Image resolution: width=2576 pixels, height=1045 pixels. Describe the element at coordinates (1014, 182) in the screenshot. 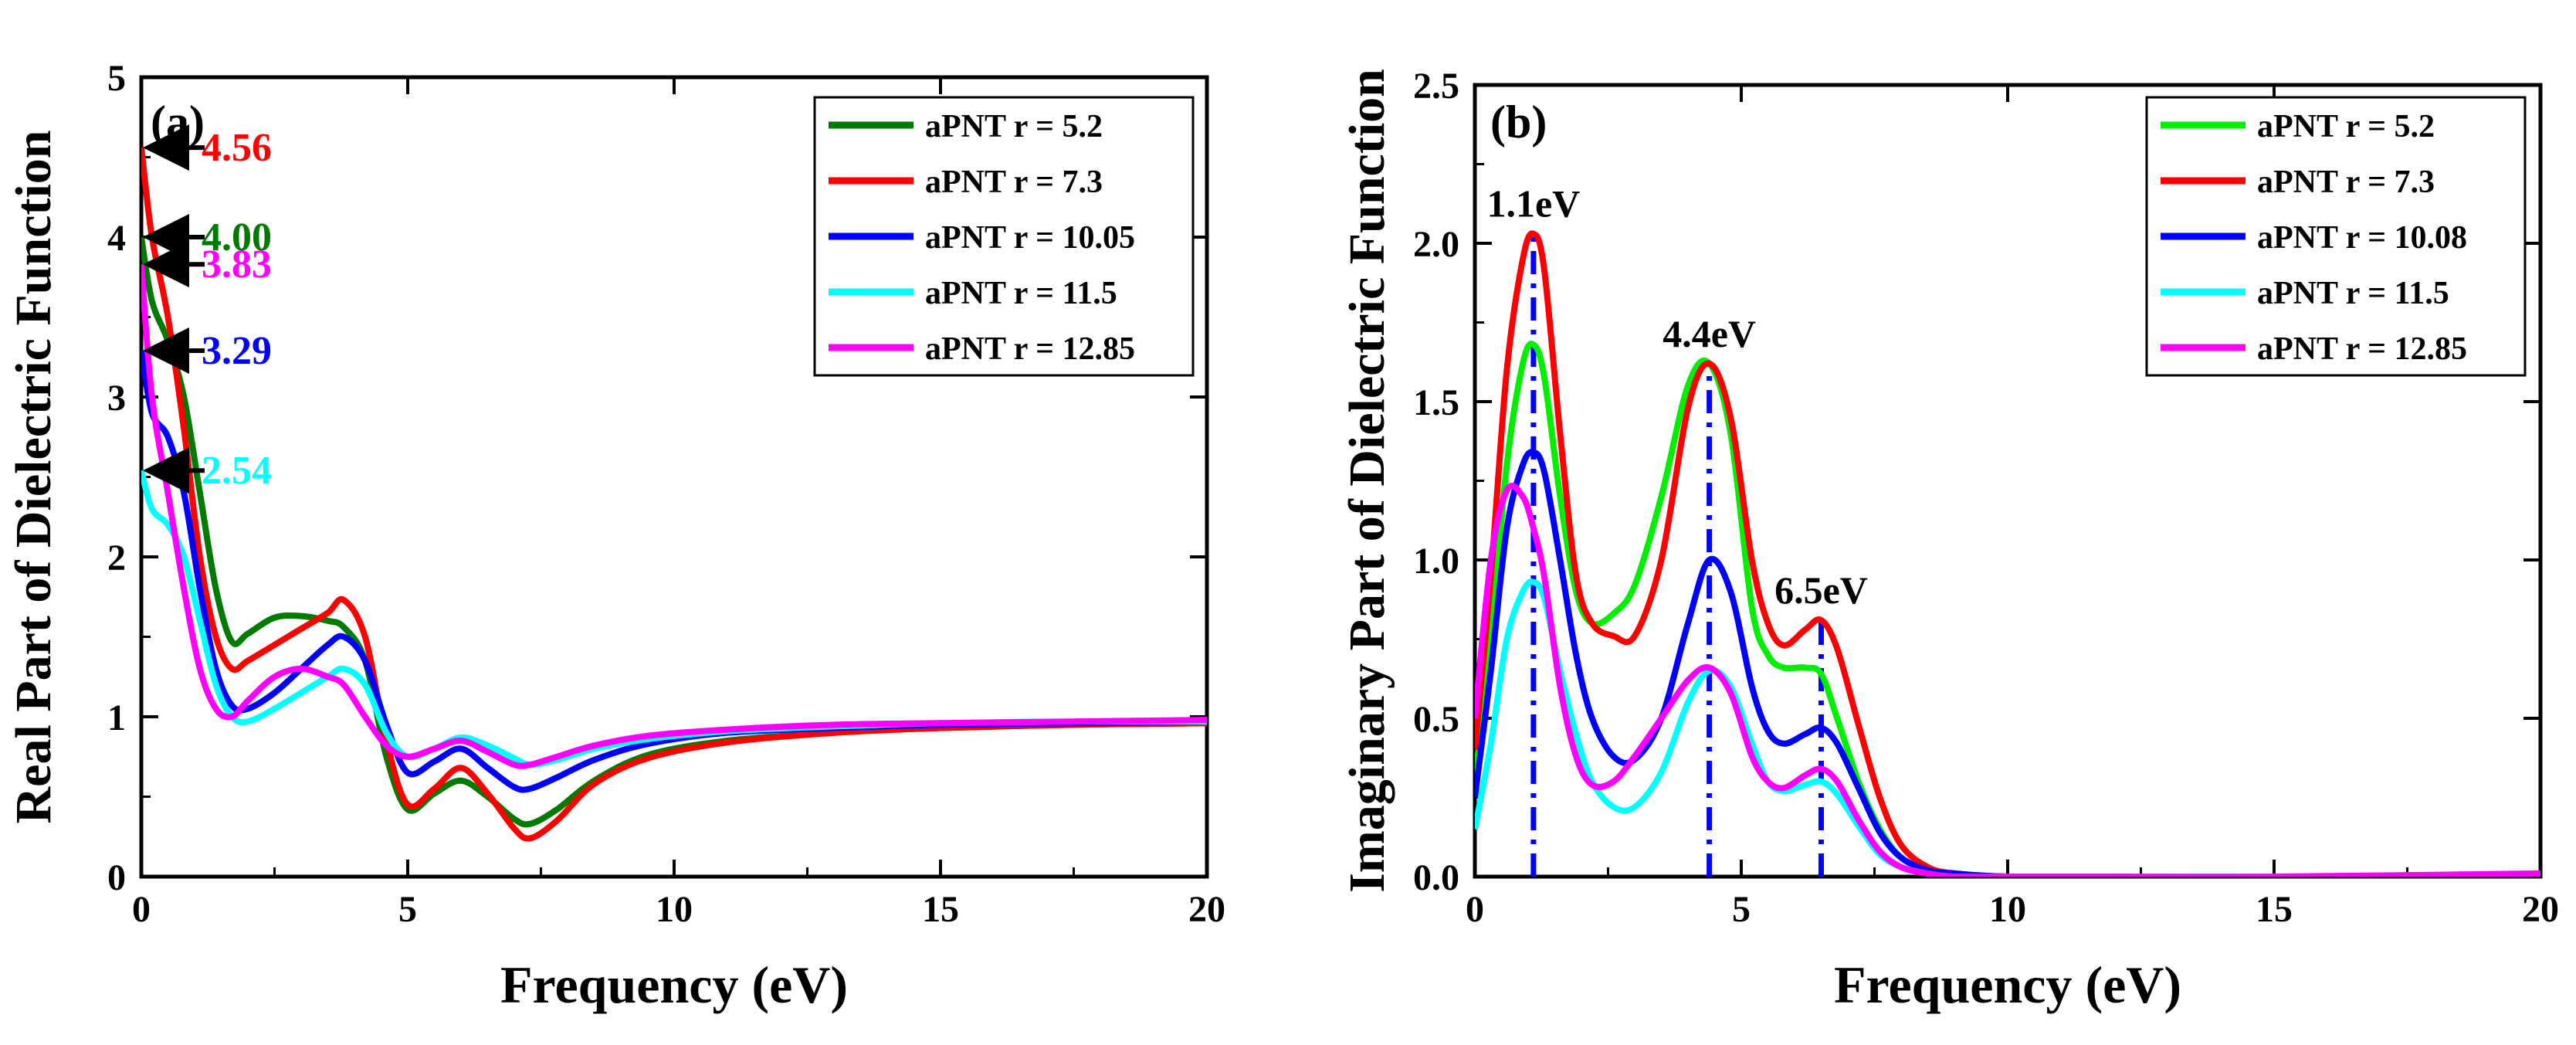

I see `chart-a-legend-label: aPNT r = 7.3` at that location.